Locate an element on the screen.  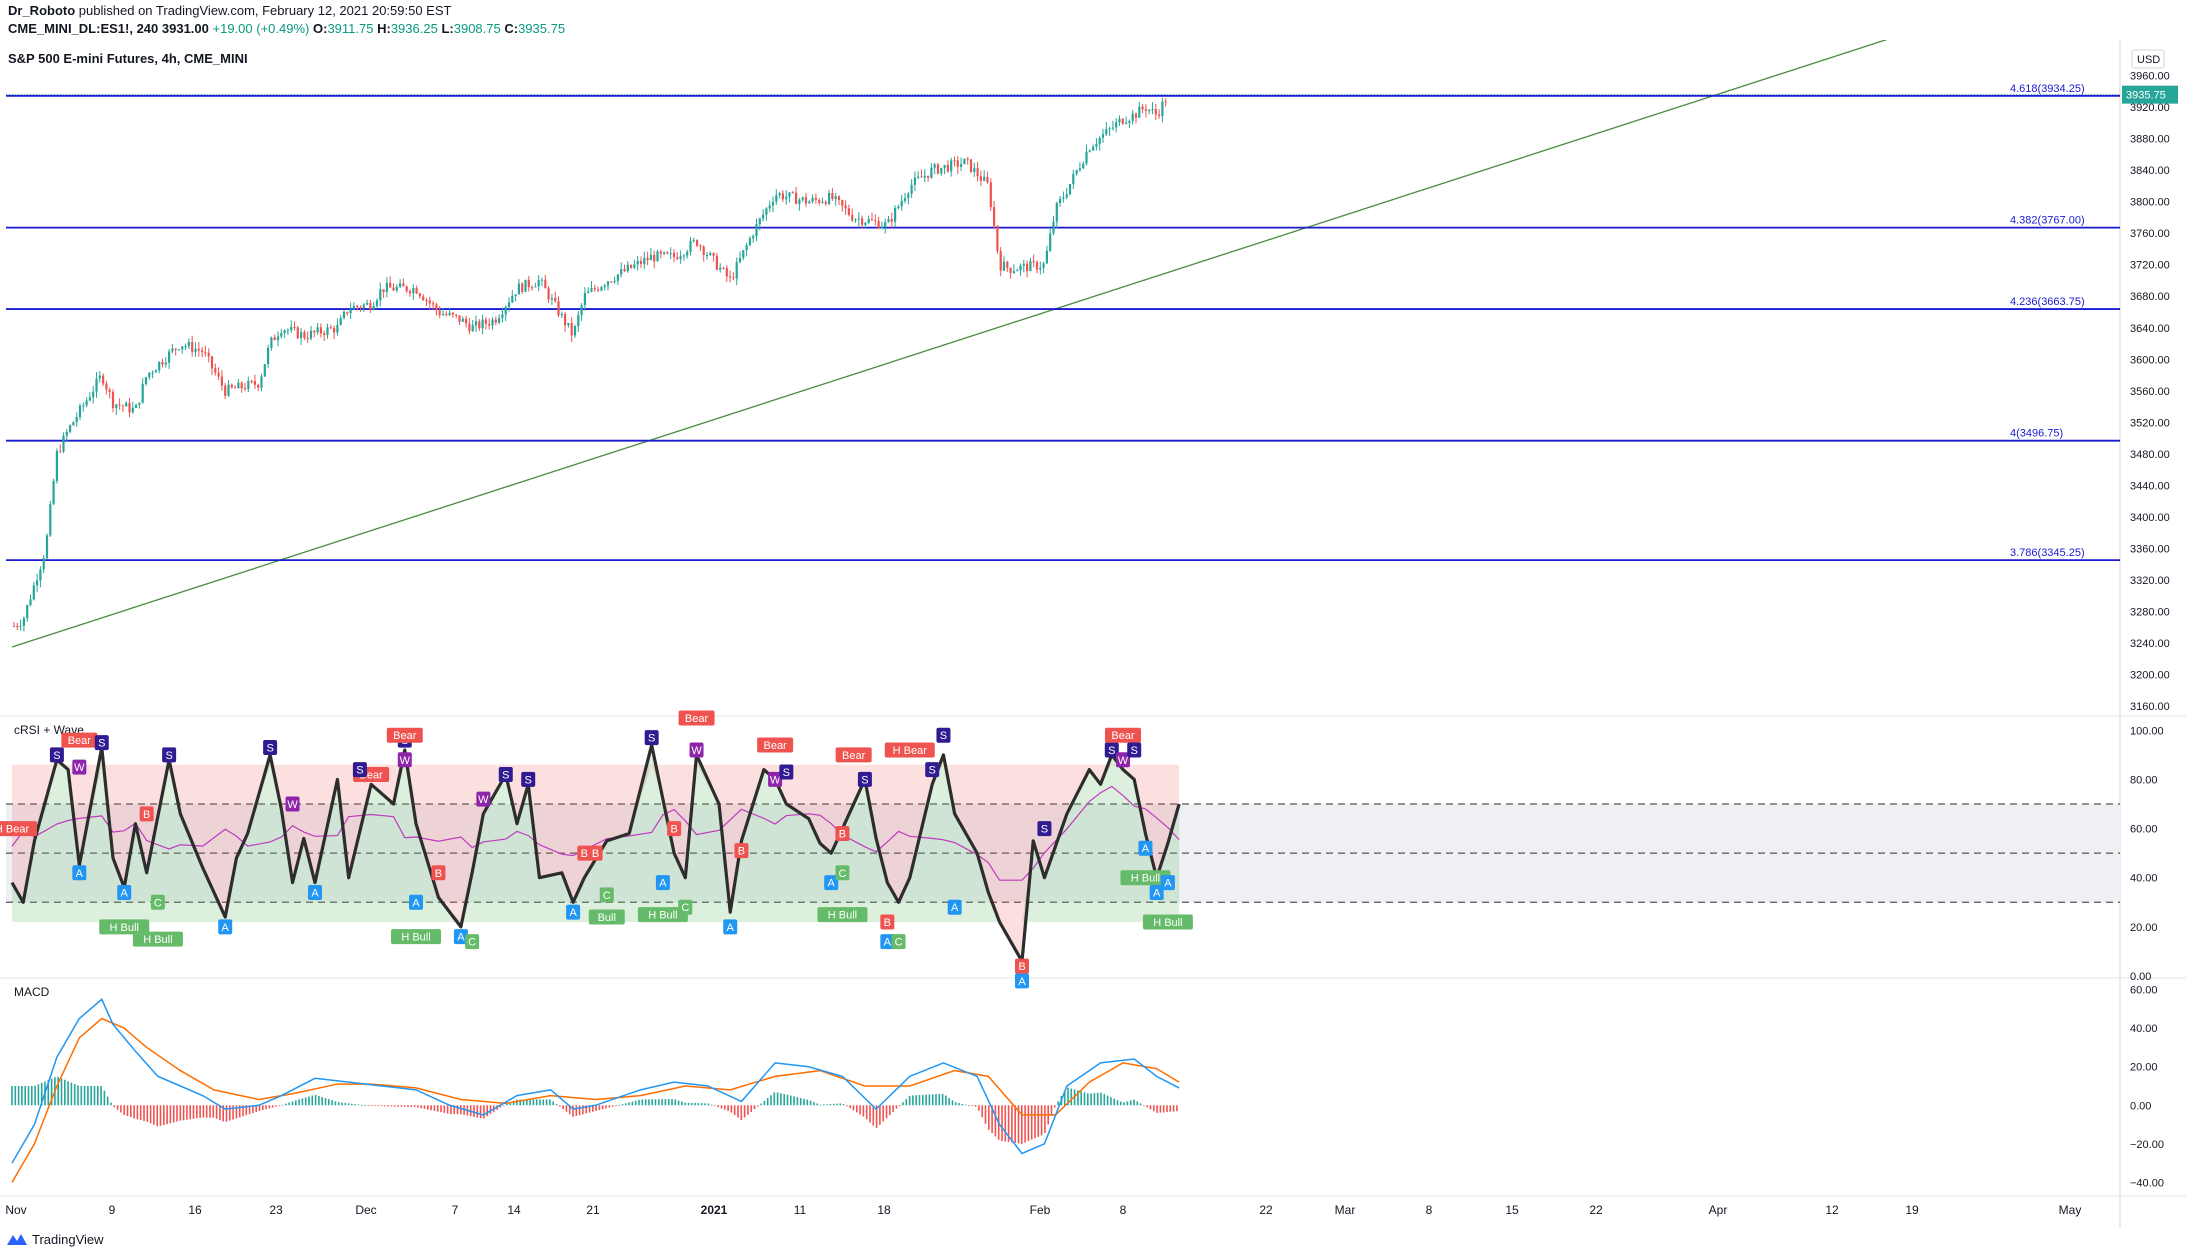
last-price: 3931.00 is located at coordinates (185, 28).